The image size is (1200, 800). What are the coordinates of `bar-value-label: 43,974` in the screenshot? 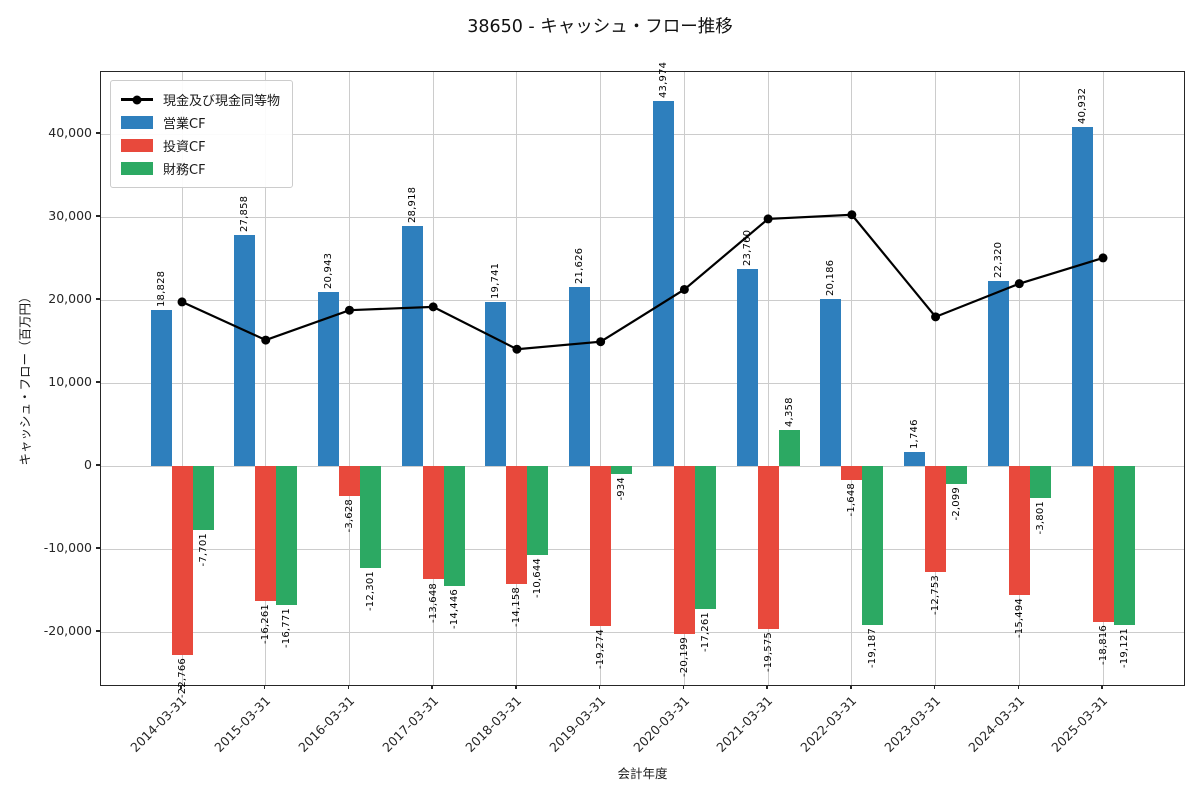 It's located at (663, 80).